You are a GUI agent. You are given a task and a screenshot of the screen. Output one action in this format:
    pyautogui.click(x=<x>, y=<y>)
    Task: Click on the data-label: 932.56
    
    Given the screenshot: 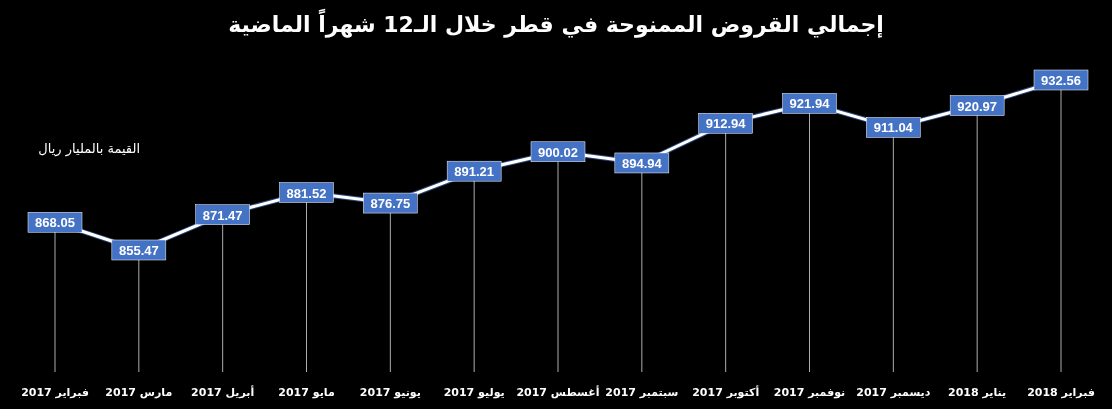 What is the action you would take?
    pyautogui.click(x=1061, y=80)
    